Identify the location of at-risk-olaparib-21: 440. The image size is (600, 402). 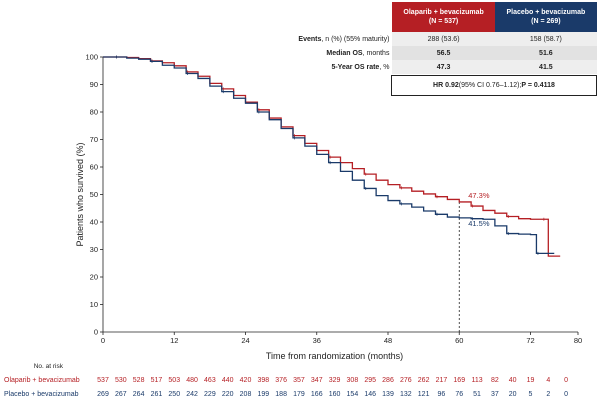
(228, 380).